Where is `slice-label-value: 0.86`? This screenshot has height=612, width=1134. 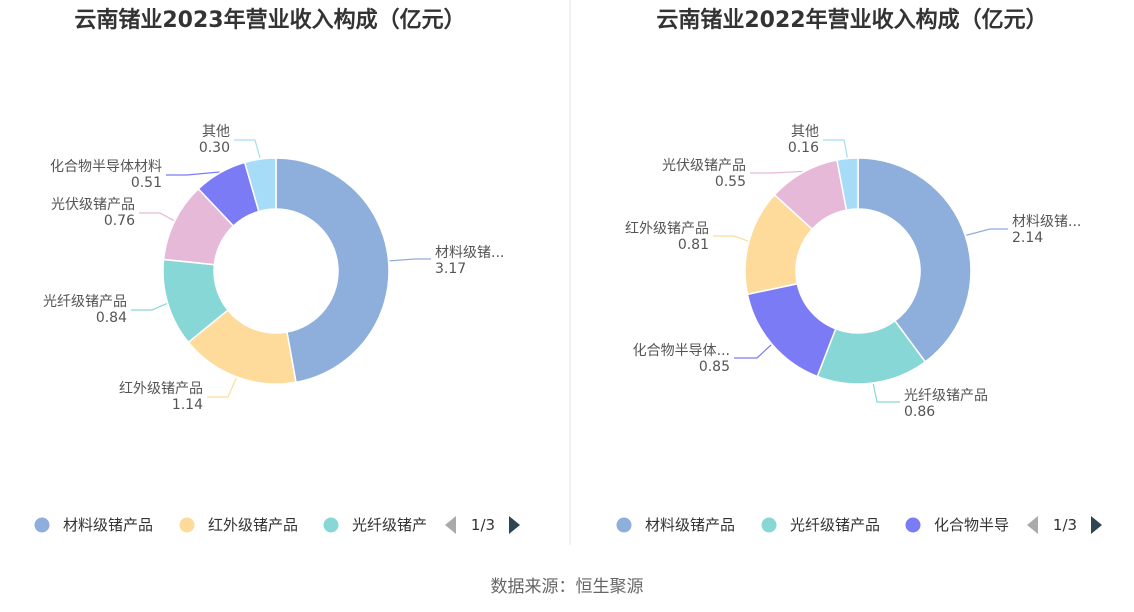
slice-label-value: 0.86 is located at coordinates (919, 412).